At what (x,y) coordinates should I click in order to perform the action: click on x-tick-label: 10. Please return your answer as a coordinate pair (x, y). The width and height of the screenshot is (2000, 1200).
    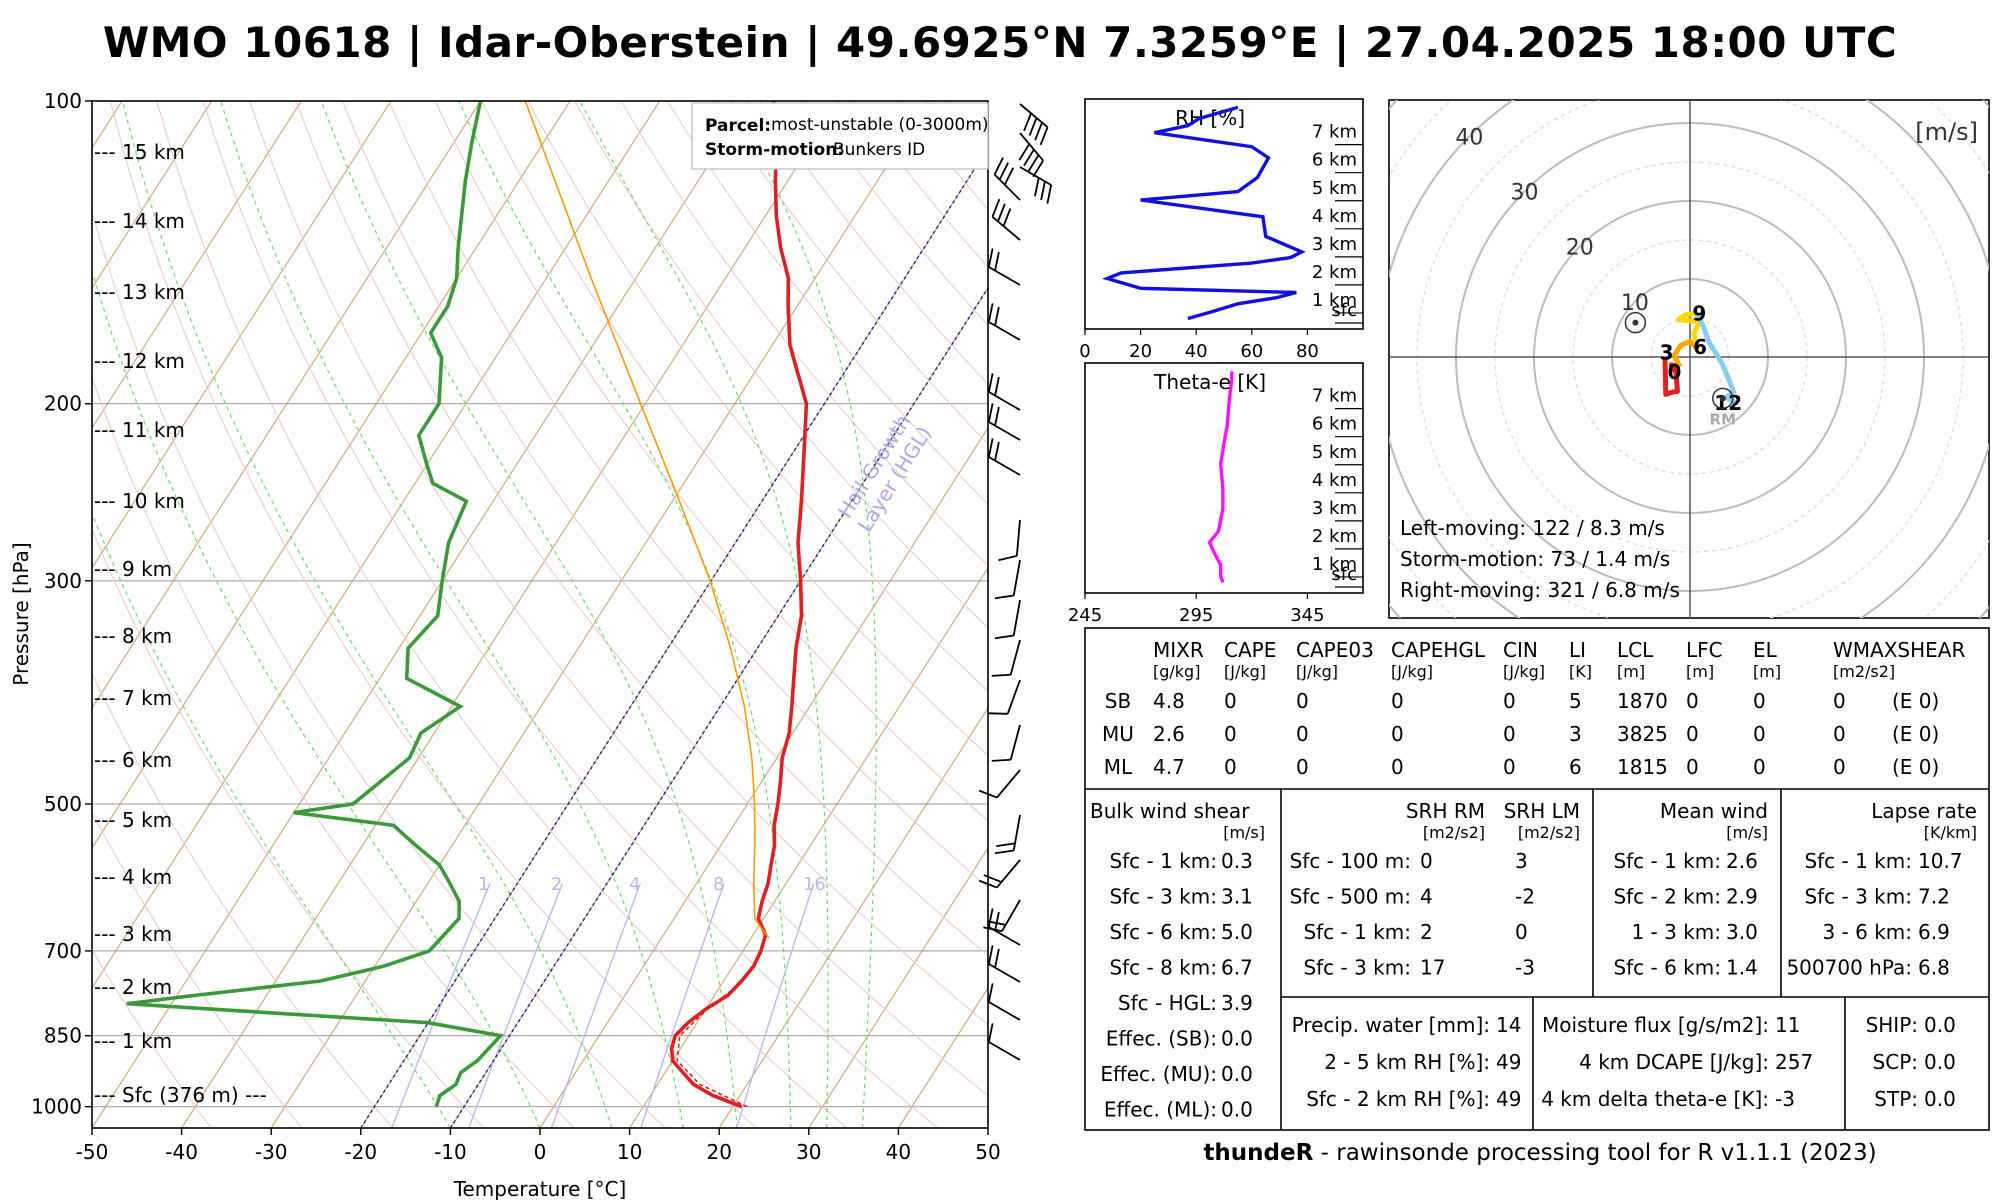
    Looking at the image, I should click on (629, 1152).